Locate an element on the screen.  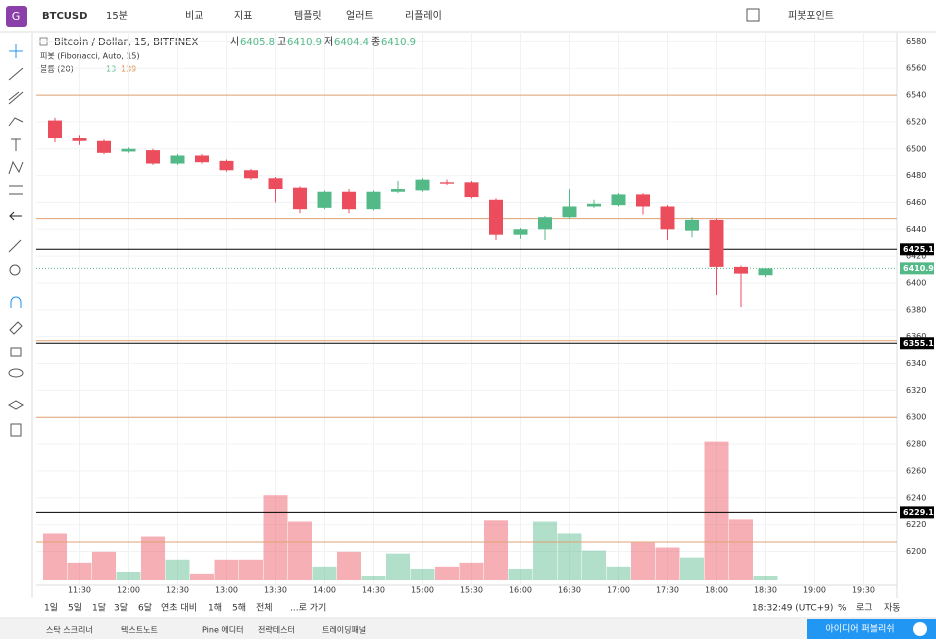
y-tick-label: 6320 is located at coordinates (916, 390).